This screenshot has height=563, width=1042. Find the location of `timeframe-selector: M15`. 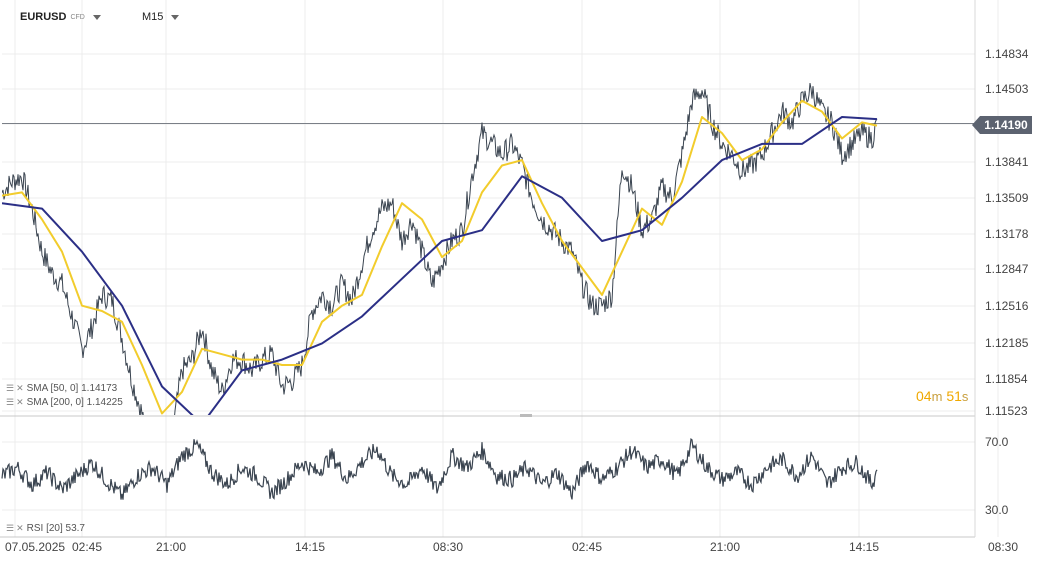

timeframe-selector: M15 is located at coordinates (161, 17).